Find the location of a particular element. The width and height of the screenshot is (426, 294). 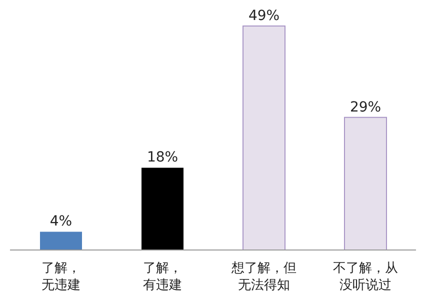

x-tick-label: 想了解，但无法得知 is located at coordinates (263, 277).